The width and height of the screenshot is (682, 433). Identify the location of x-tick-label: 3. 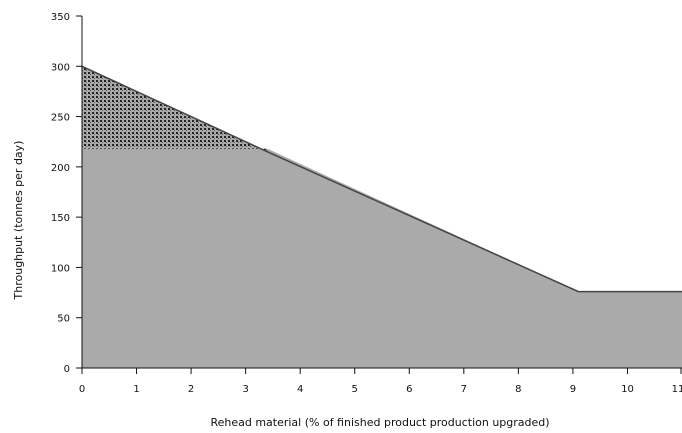
(245, 389).